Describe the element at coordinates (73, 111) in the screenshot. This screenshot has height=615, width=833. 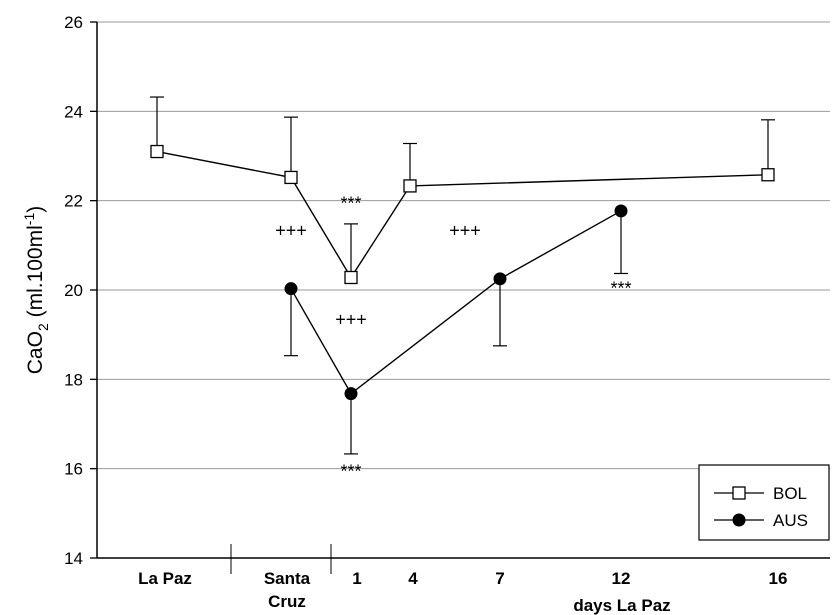
I see `y-tick-label: 24` at that location.